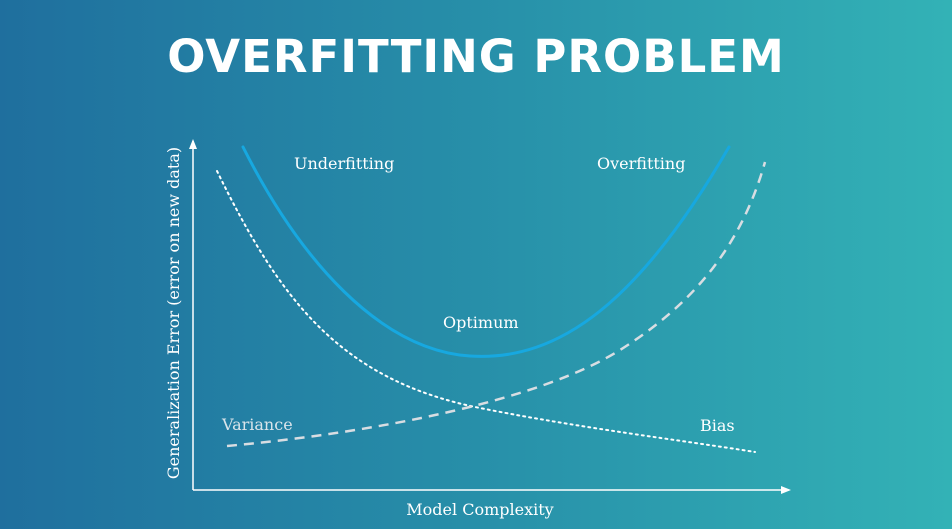  What do you see at coordinates (717, 425) in the screenshot?
I see `bias-label: Bias` at bounding box center [717, 425].